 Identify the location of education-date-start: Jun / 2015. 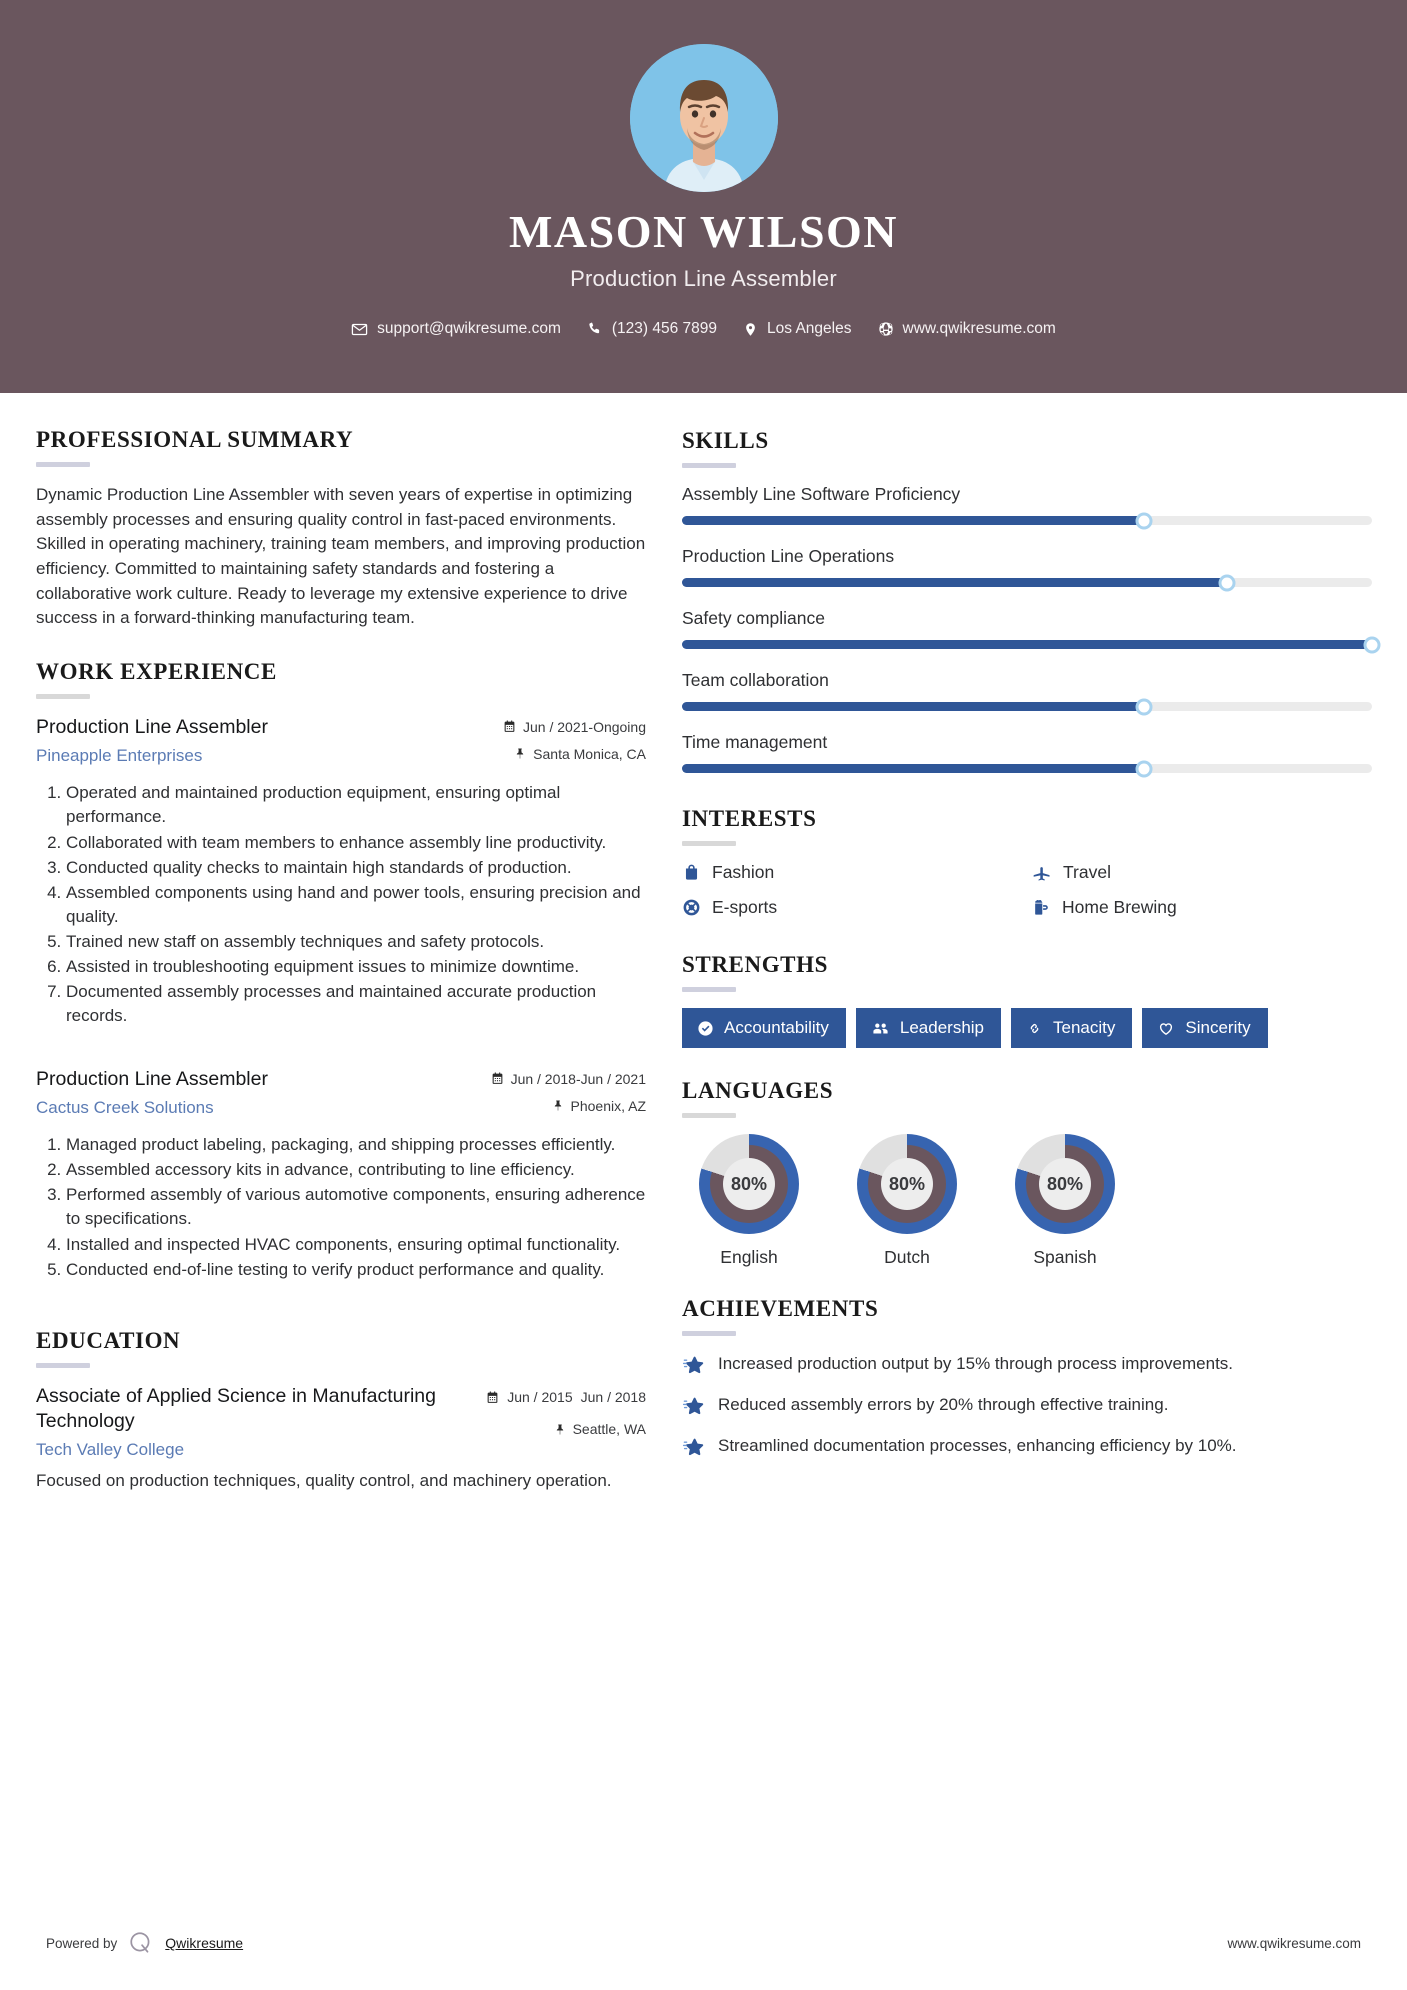
(540, 1396).